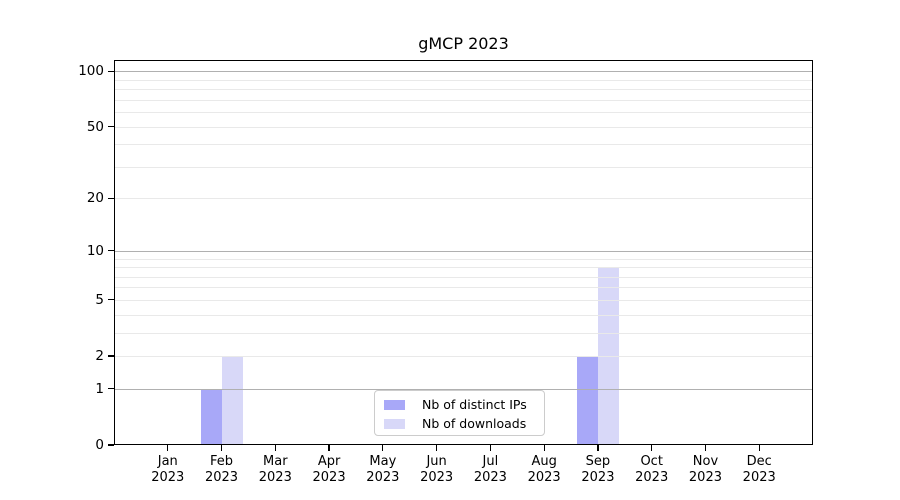  What do you see at coordinates (99, 356) in the screenshot?
I see `y-tick-label: 2` at bounding box center [99, 356].